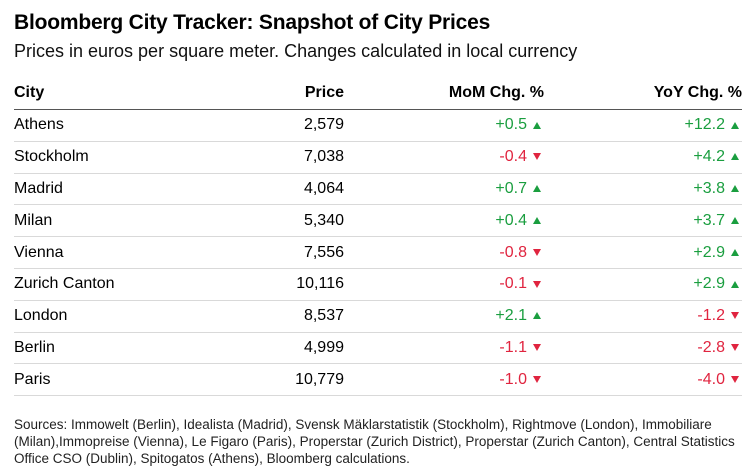  I want to click on table-row: Madrid 4,064 +0.7 +3.8, so click(378, 189).